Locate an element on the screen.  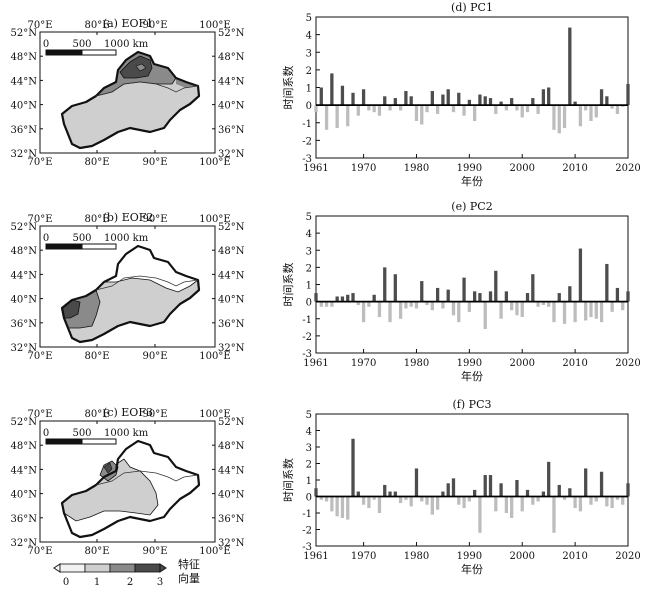
colorbar-tick: 1 is located at coordinates (97, 582).